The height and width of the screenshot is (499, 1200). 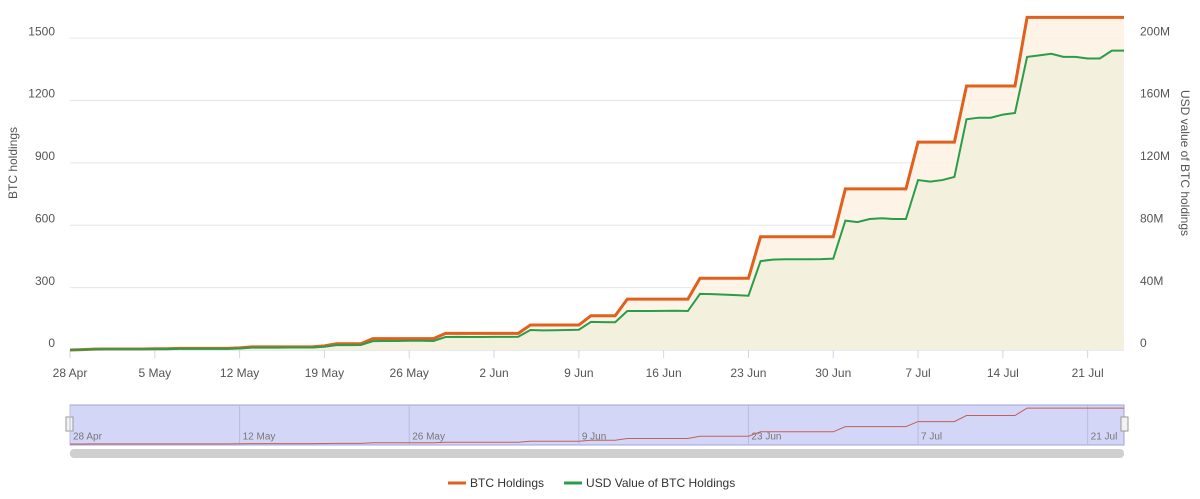 I want to click on x-tick-label: 14 Jul, so click(x=1003, y=373).